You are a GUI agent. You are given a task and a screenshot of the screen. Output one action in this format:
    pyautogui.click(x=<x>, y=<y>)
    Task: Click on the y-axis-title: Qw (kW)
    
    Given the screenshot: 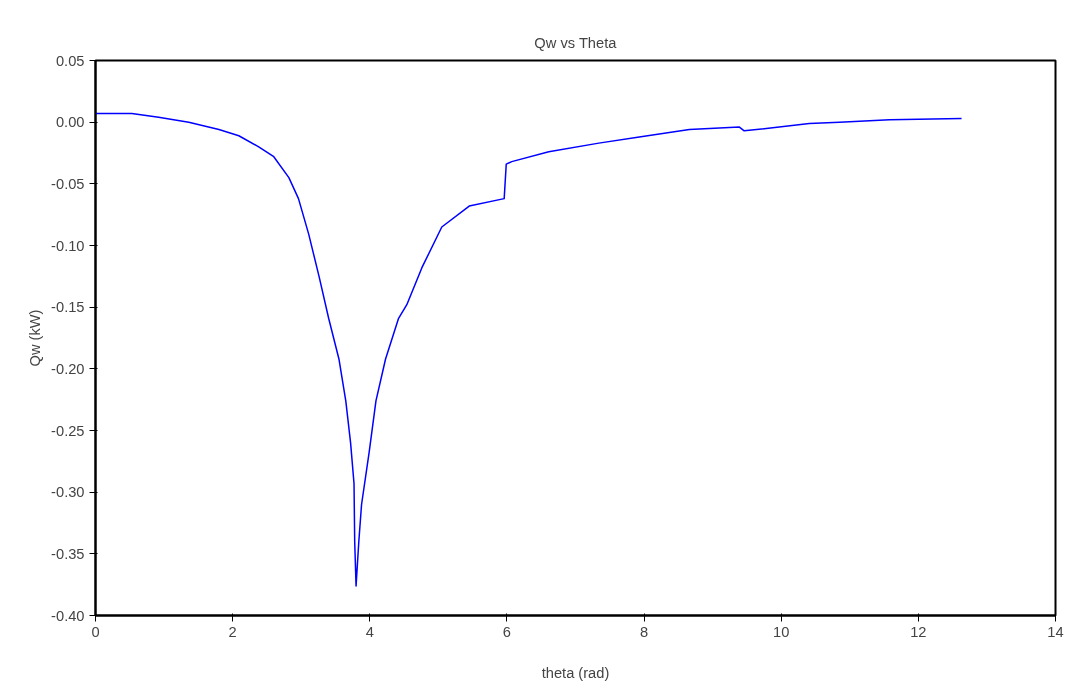 What is the action you would take?
    pyautogui.click(x=35, y=338)
    